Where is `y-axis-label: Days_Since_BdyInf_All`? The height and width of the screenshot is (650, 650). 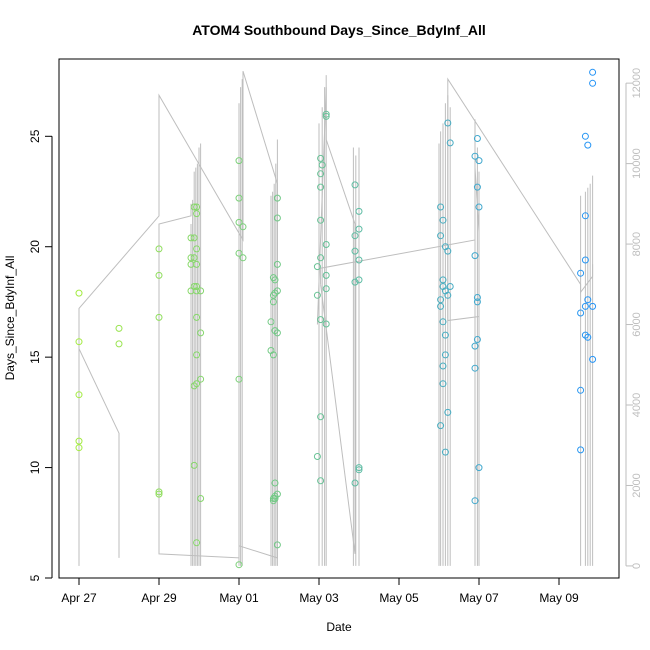 y-axis-label: Days_Since_BdyInf_All is located at coordinates (10, 318).